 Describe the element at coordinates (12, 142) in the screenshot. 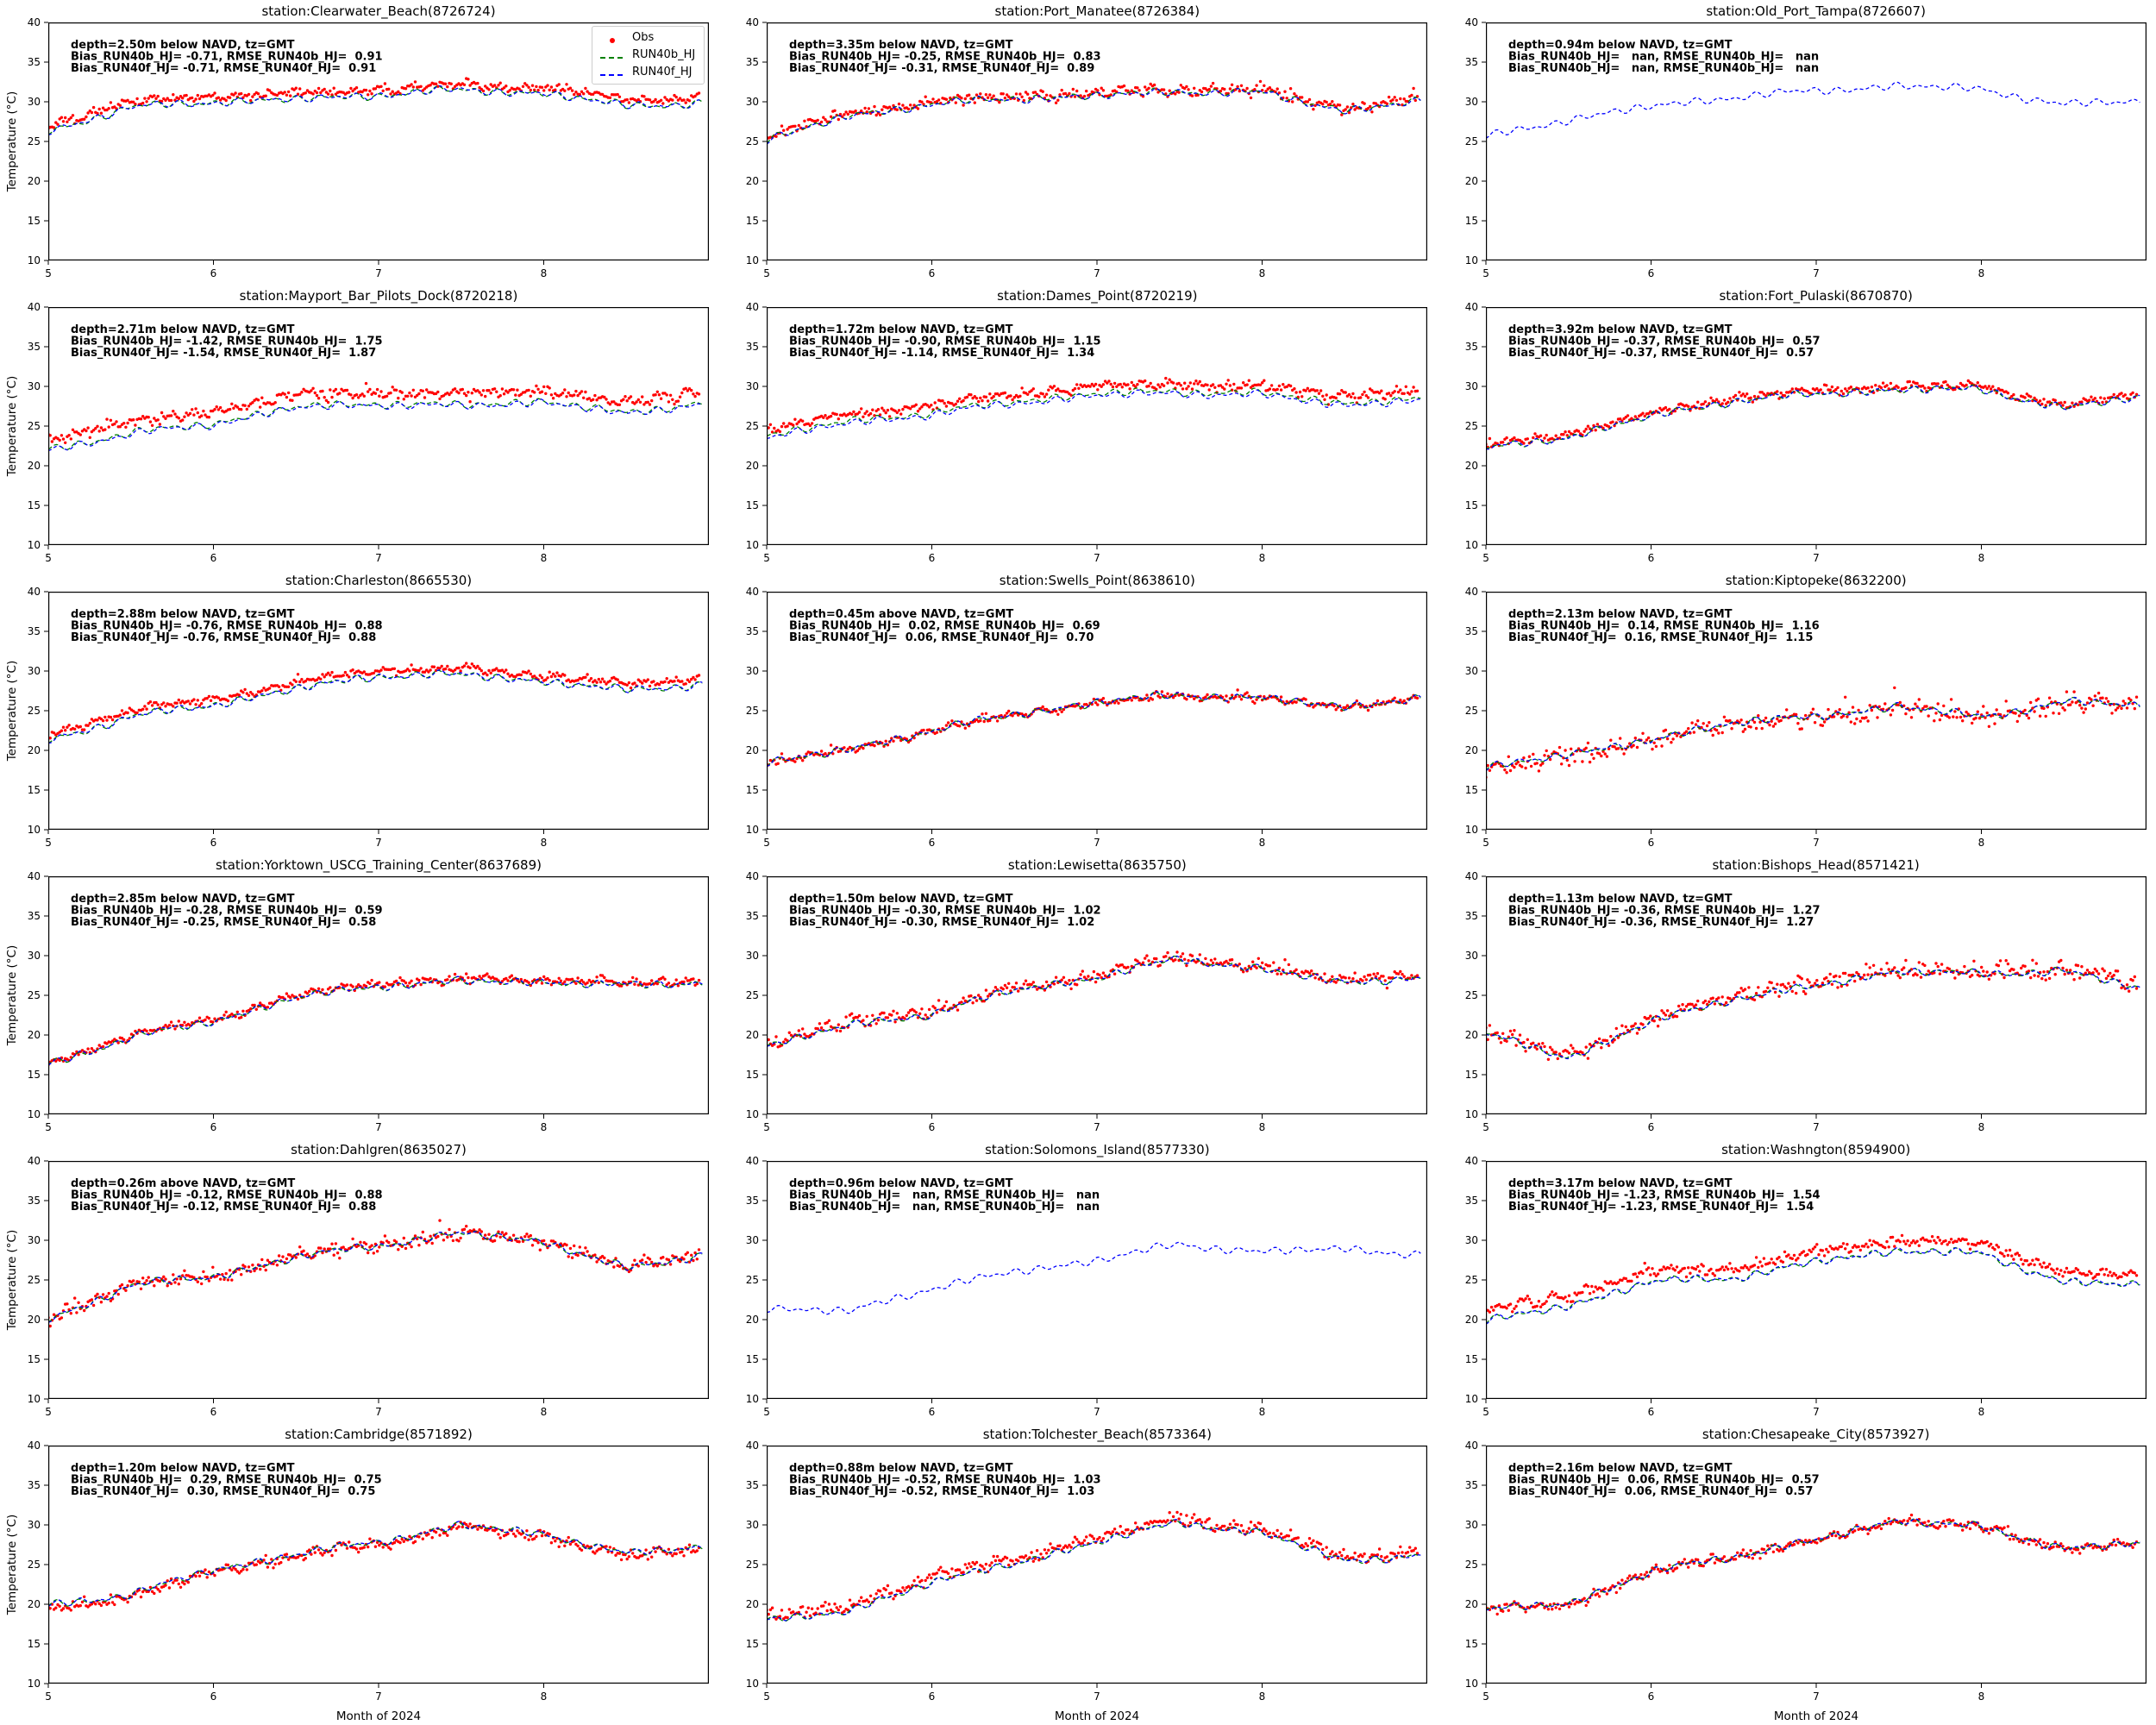

I see `y-axis-label: Temperature (°C)` at that location.